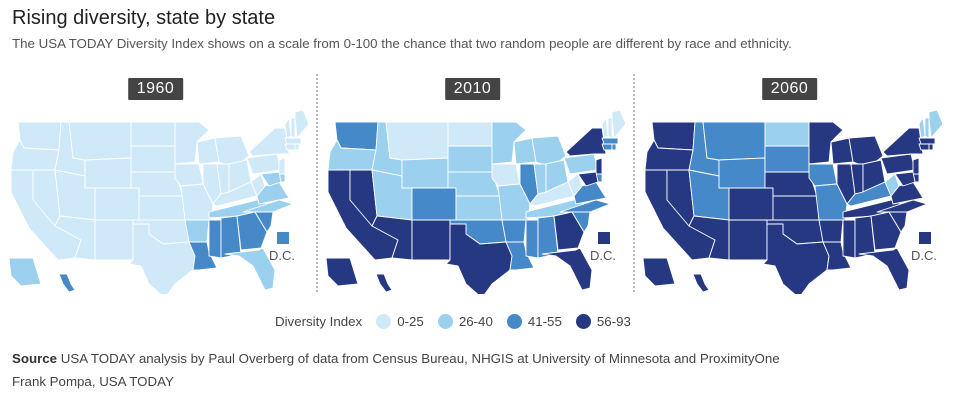  What do you see at coordinates (319, 321) in the screenshot?
I see `legend-title: Diversity Index` at bounding box center [319, 321].